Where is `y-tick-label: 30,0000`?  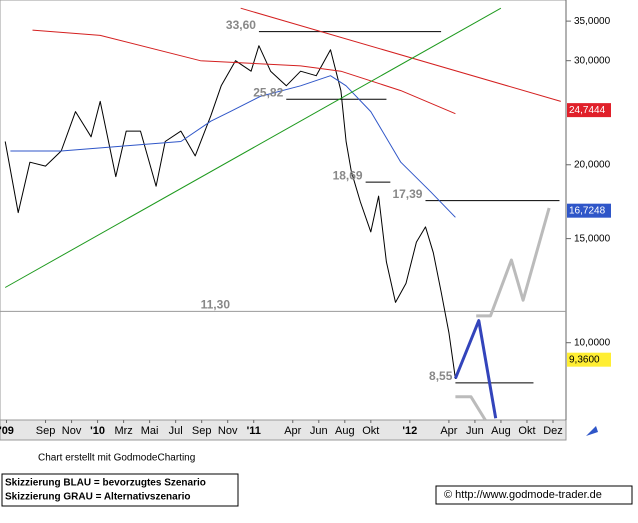
y-tick-label: 30,0000 is located at coordinates (592, 60).